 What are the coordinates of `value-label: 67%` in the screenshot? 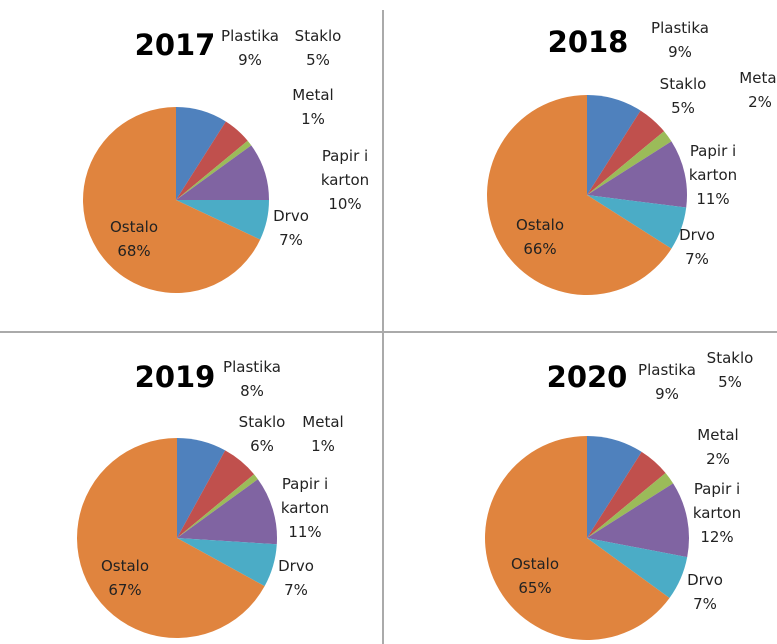 It's located at (125, 590).